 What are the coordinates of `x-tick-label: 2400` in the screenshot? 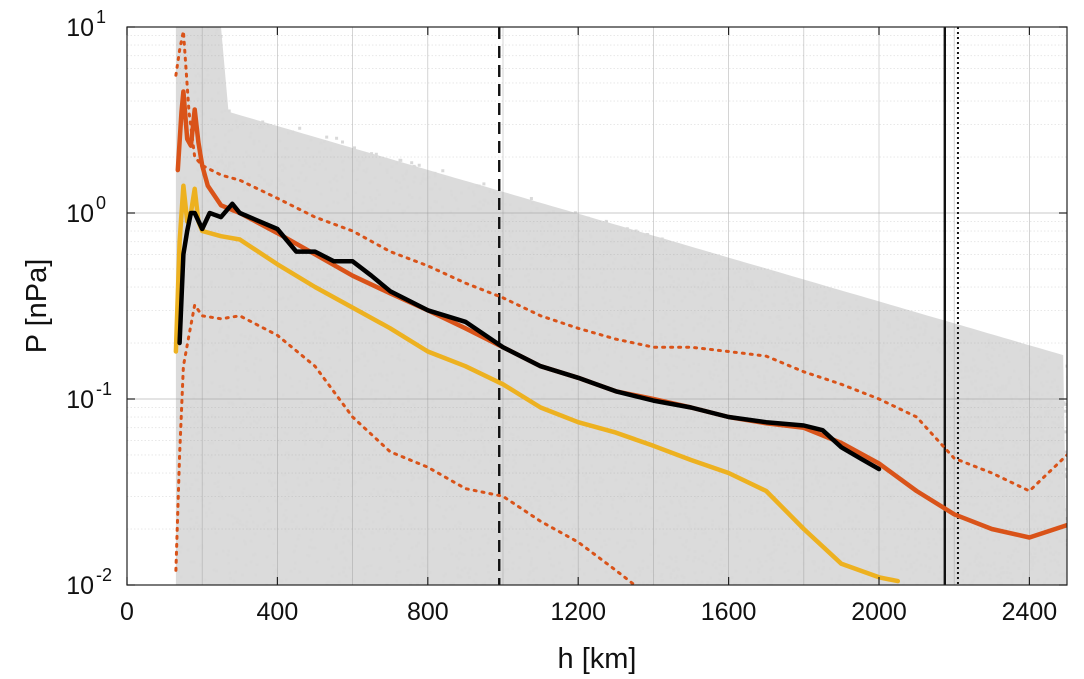 It's located at (1030, 612).